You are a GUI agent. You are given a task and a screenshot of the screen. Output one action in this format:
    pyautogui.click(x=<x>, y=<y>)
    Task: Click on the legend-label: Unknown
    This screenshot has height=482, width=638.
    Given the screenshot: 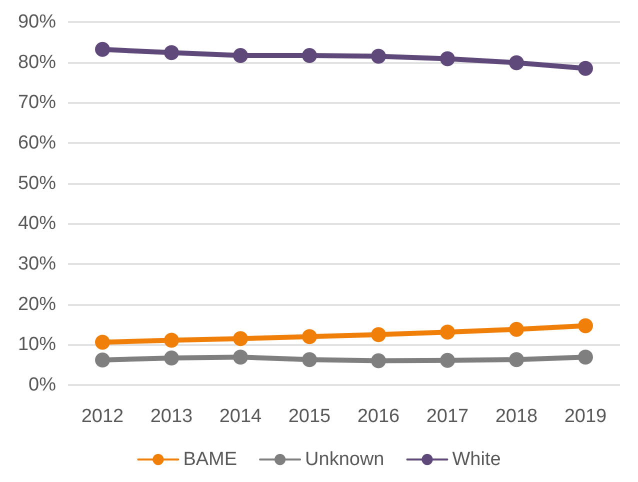 What is the action you would take?
    pyautogui.click(x=344, y=459)
    